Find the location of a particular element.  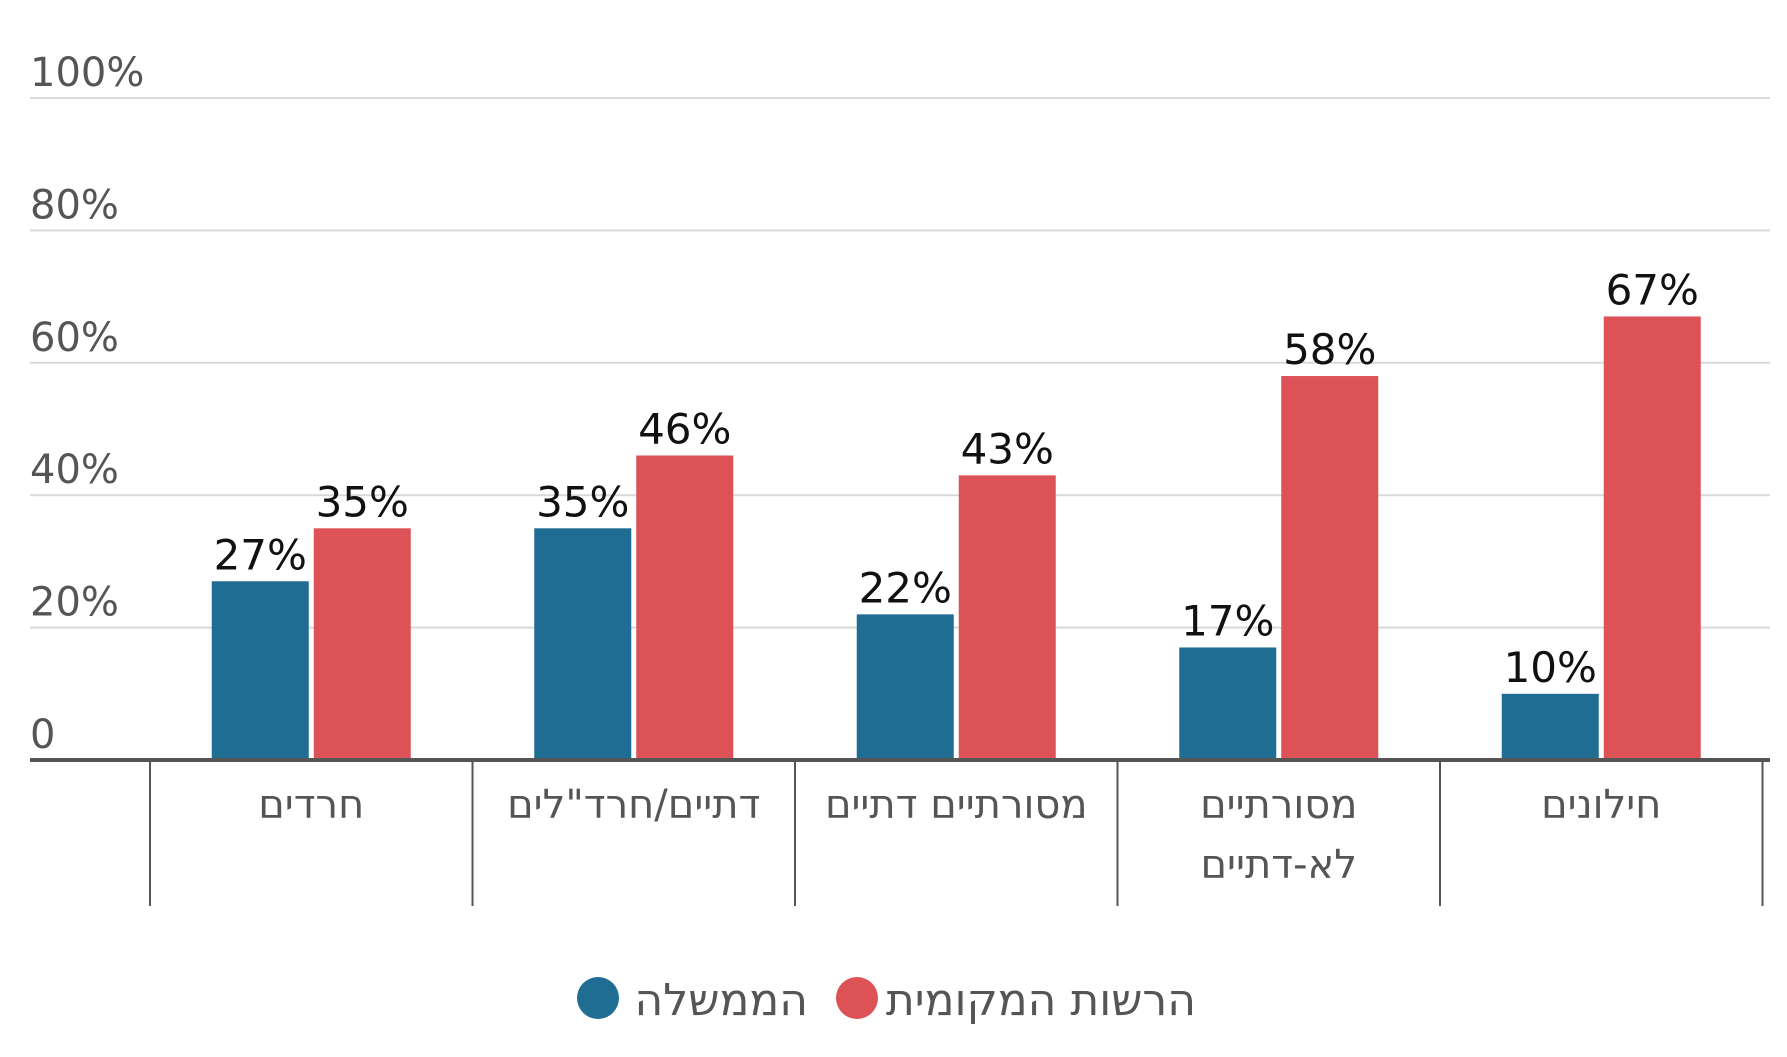

x-axis is located at coordinates (900, 832).